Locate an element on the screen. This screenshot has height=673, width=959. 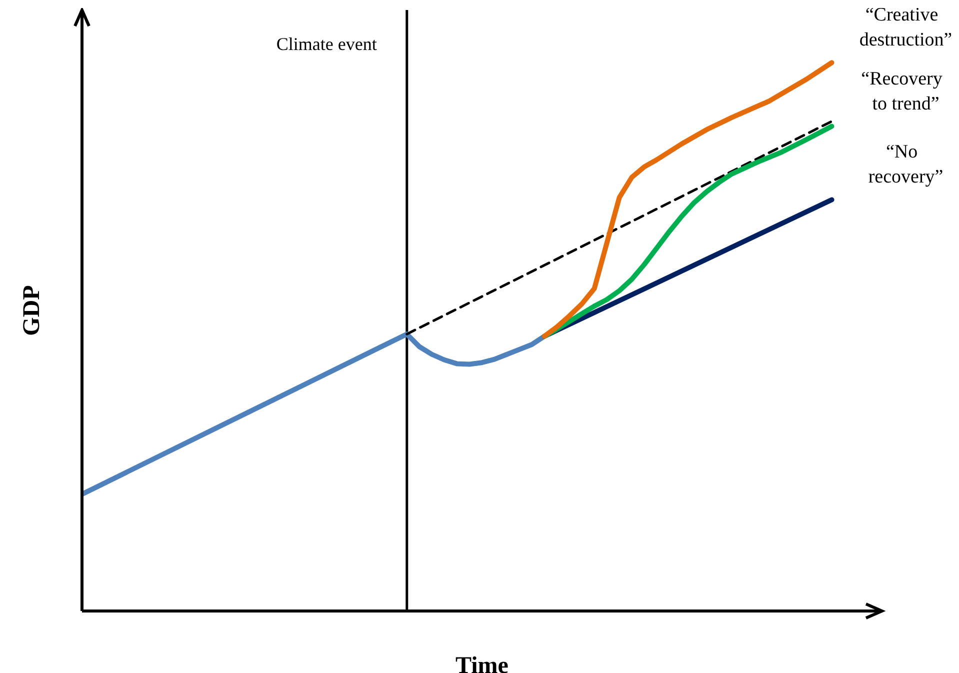
series-label: “Recovery to trend” is located at coordinates (902, 91).